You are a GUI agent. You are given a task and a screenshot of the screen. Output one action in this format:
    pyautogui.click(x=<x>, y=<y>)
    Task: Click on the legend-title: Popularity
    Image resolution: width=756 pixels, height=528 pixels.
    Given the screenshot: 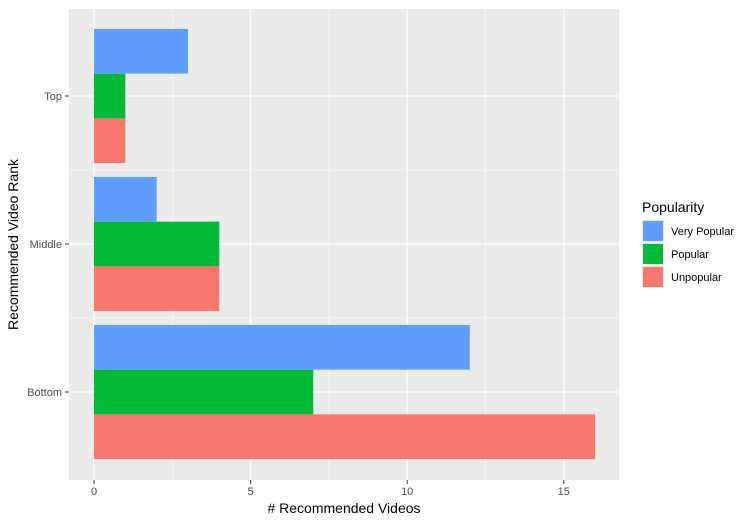 What is the action you would take?
    pyautogui.click(x=673, y=207)
    